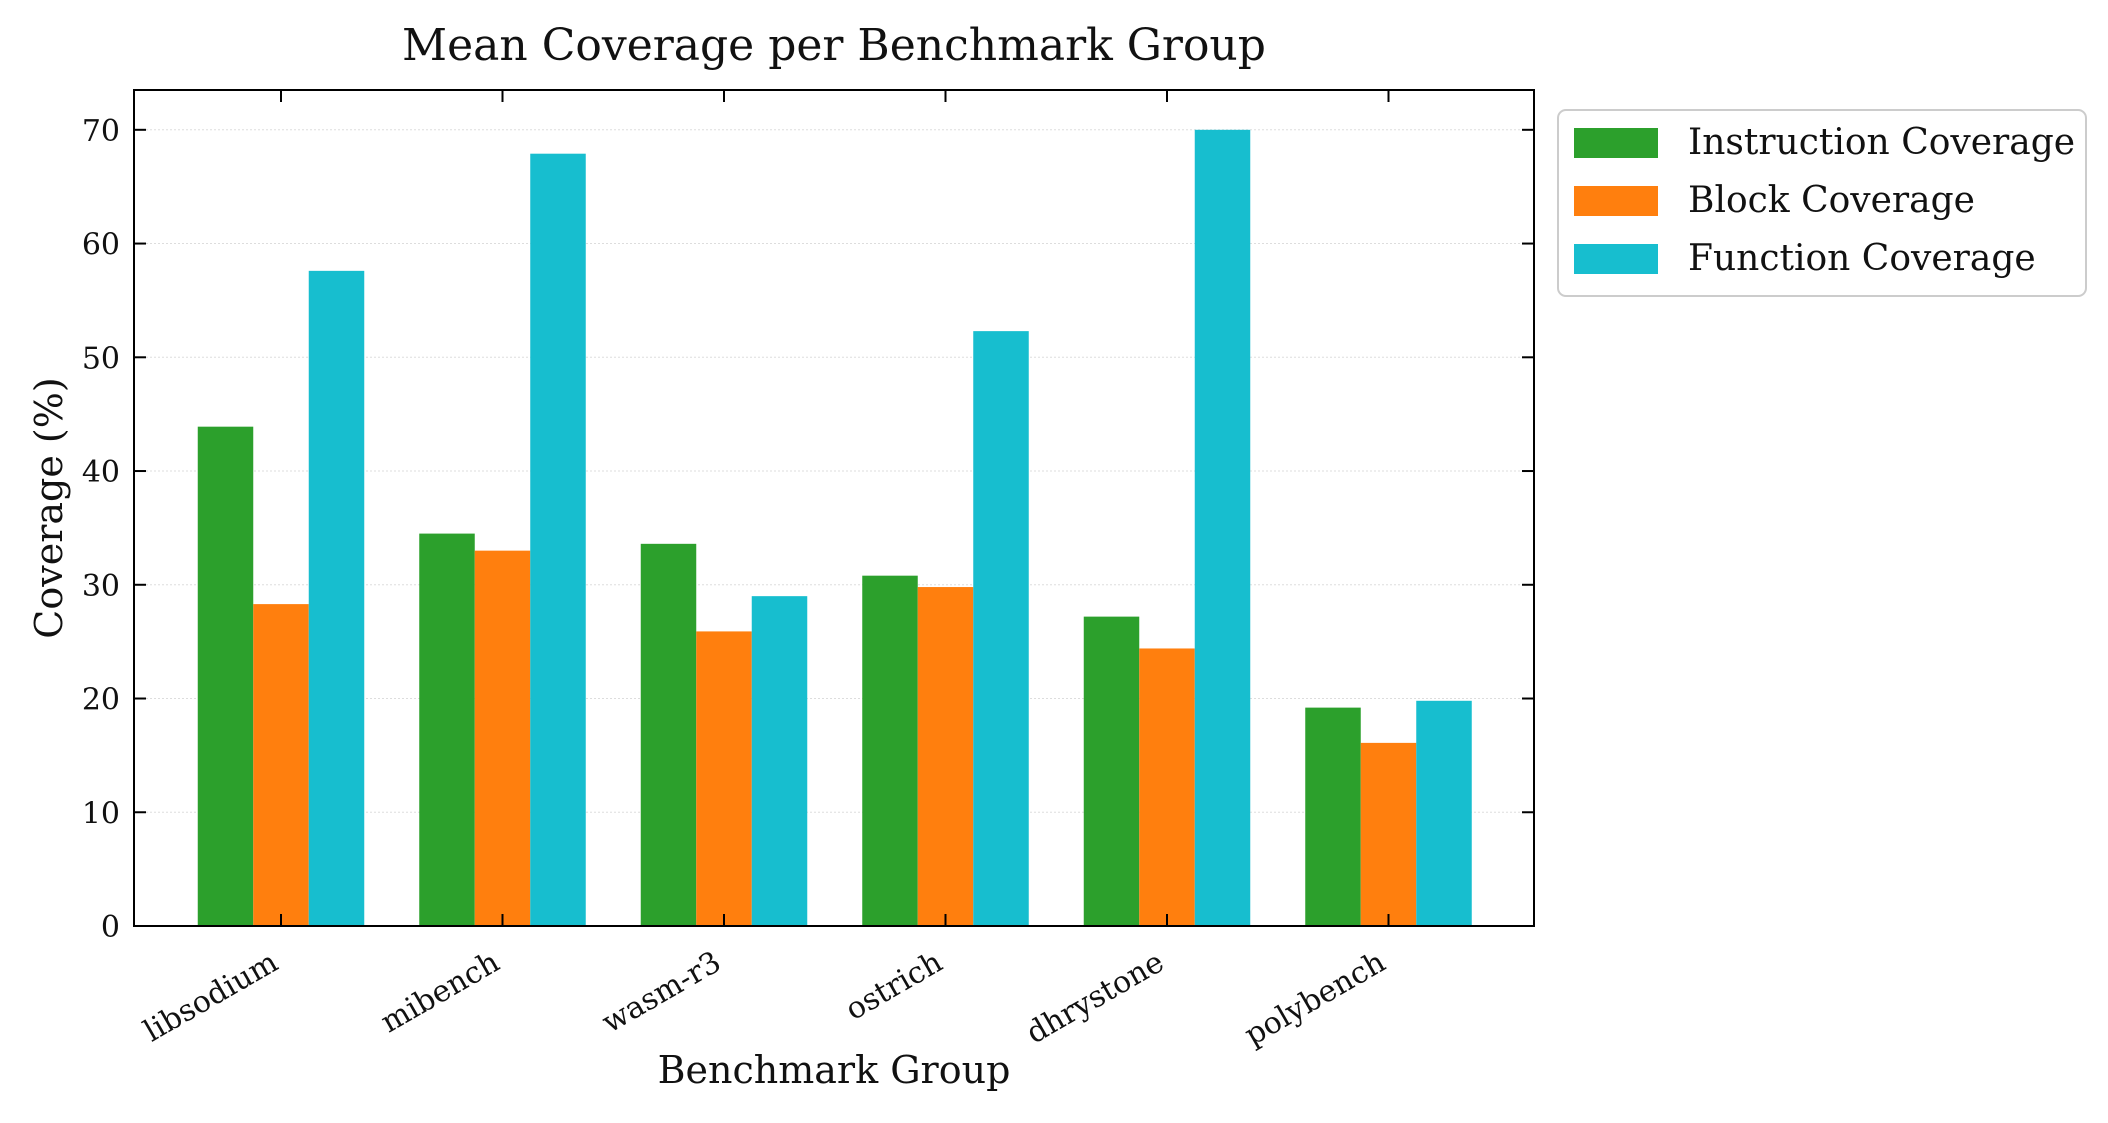 This screenshot has width=2108, height=1123. Describe the element at coordinates (502, 738) in the screenshot. I see `bar-mibench-block-coverage` at that location.